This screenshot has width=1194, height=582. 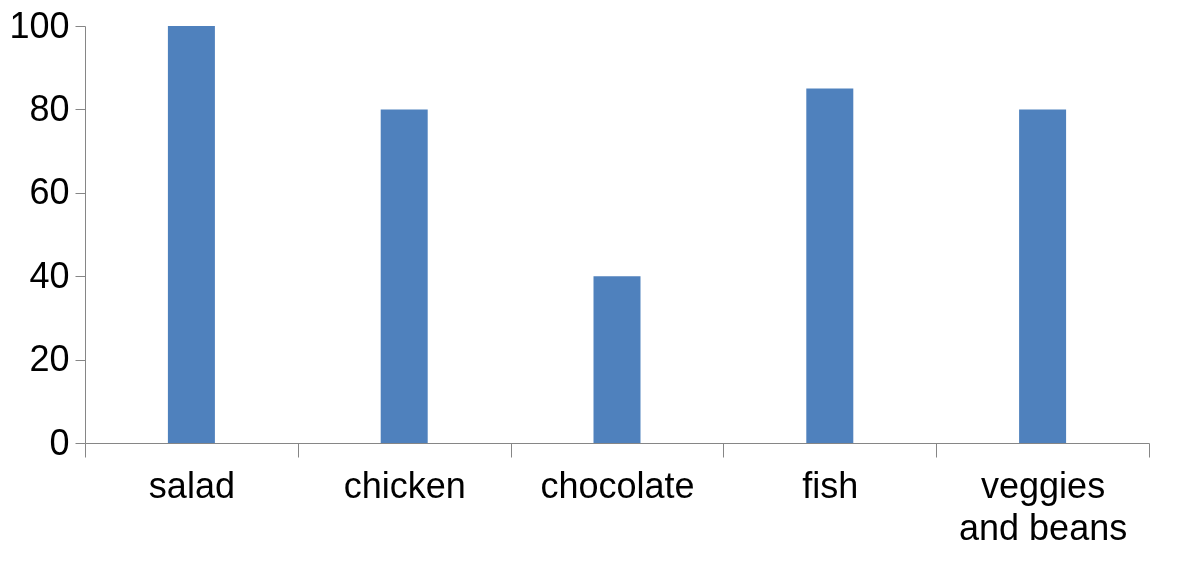 I want to click on y-tick-label: 80, so click(x=49, y=108).